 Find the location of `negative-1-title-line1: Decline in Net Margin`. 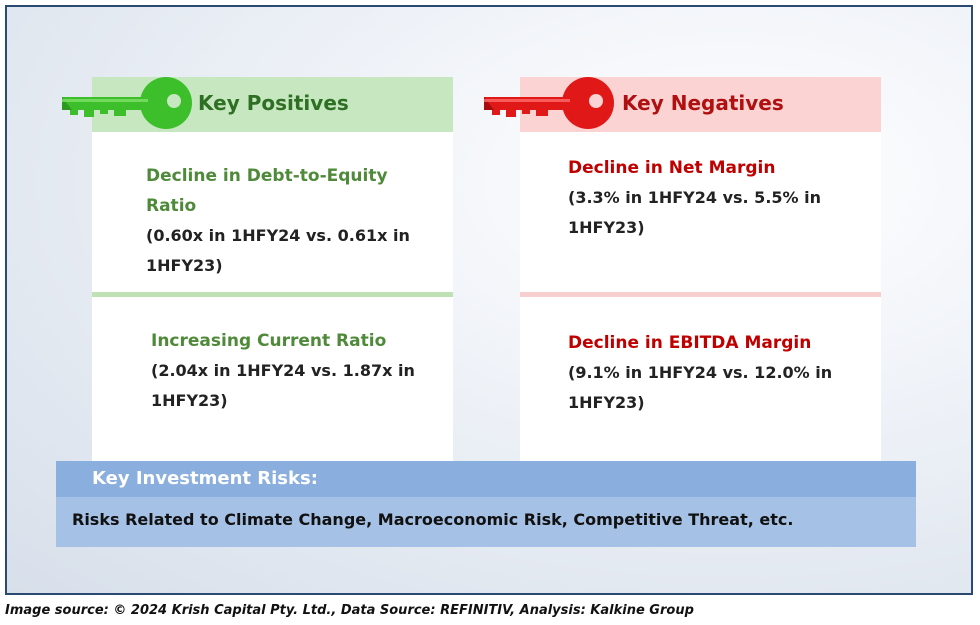

negative-1-title-line1: Decline in Net Margin is located at coordinates (672, 168).